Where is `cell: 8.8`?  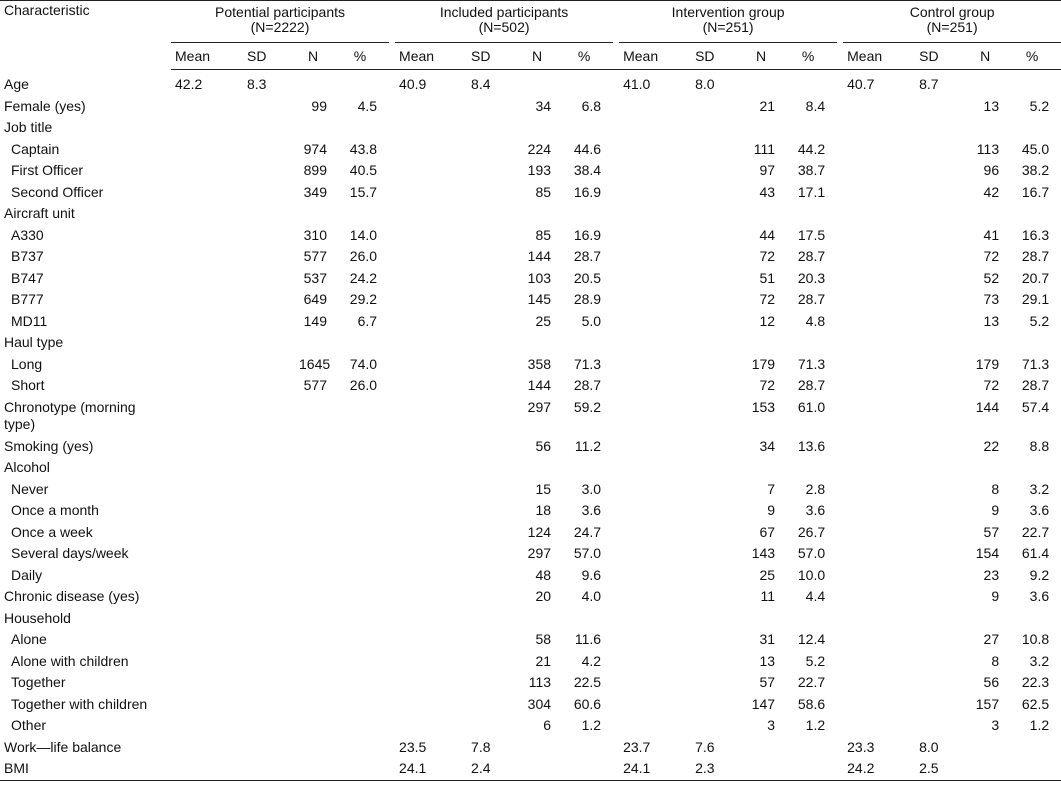
cell: 8.8 is located at coordinates (1039, 445).